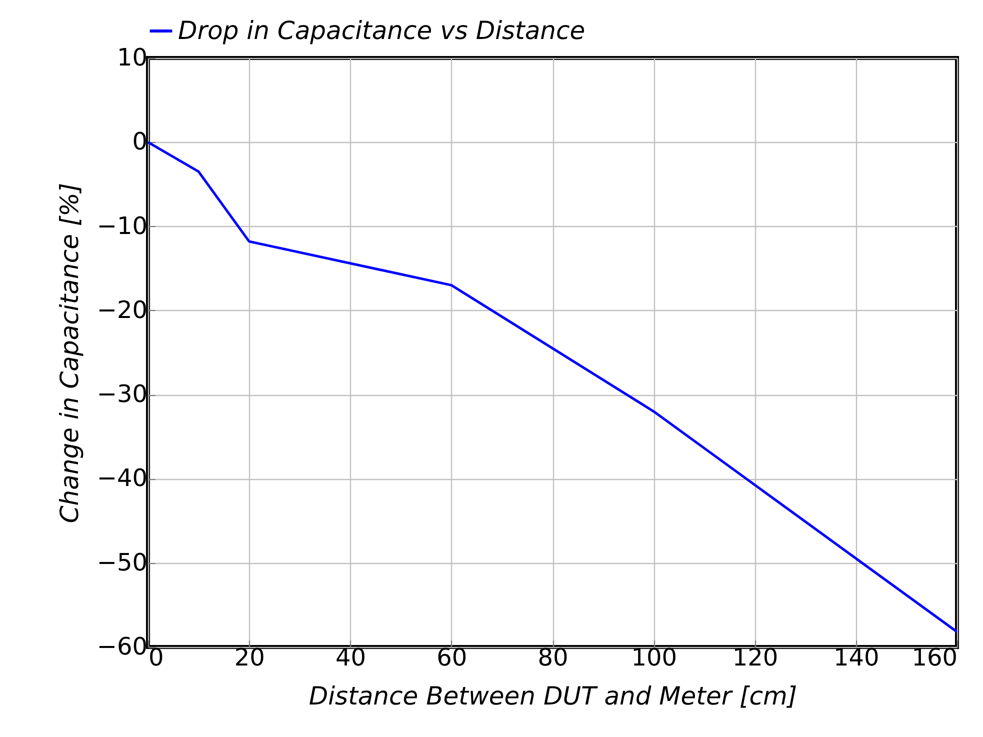  What do you see at coordinates (69, 353) in the screenshot?
I see `y-axis-title: Change in Capacitance [%]` at bounding box center [69, 353].